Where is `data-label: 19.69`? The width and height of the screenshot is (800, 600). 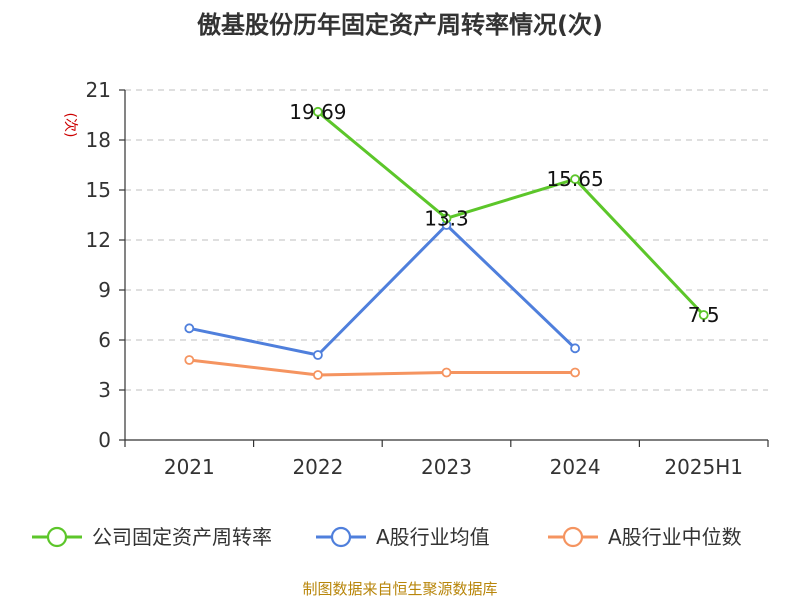
data-label: 19.69 is located at coordinates (317, 112).